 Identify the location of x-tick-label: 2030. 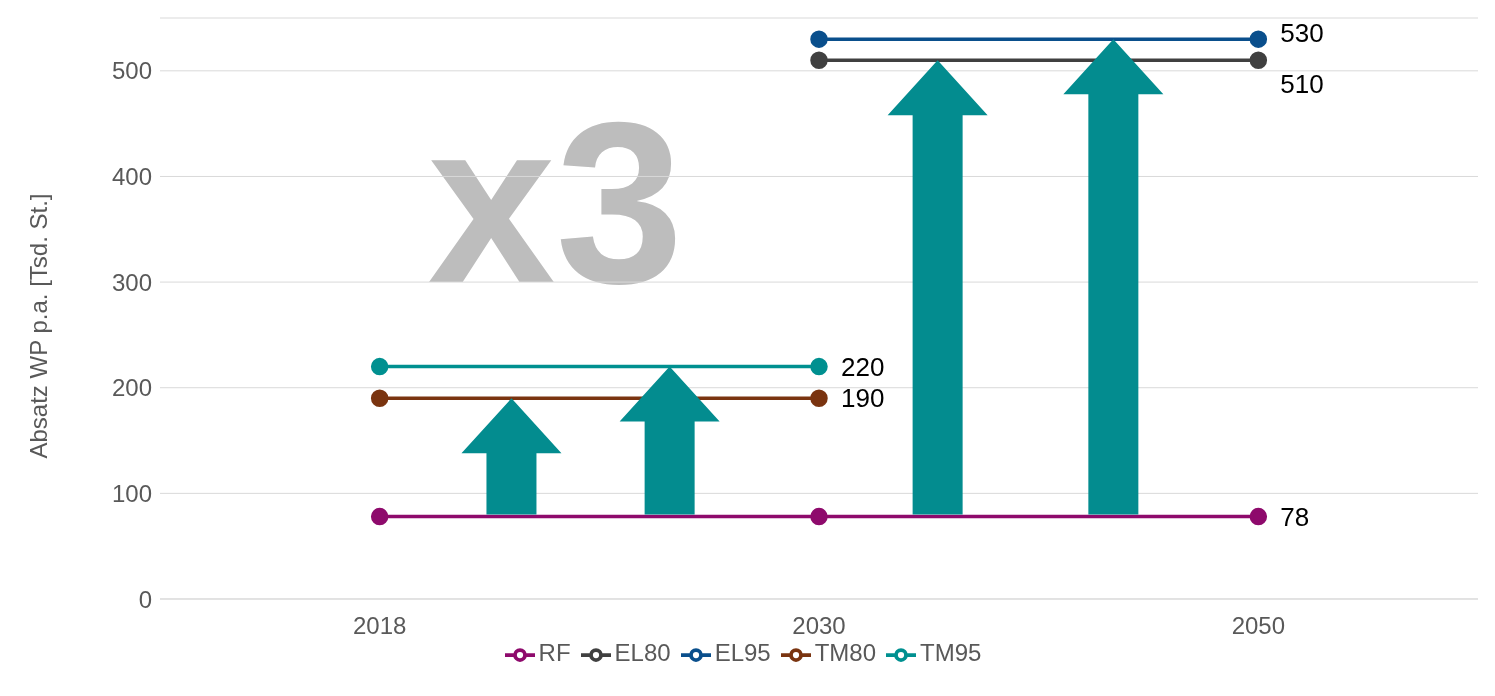
(819, 626).